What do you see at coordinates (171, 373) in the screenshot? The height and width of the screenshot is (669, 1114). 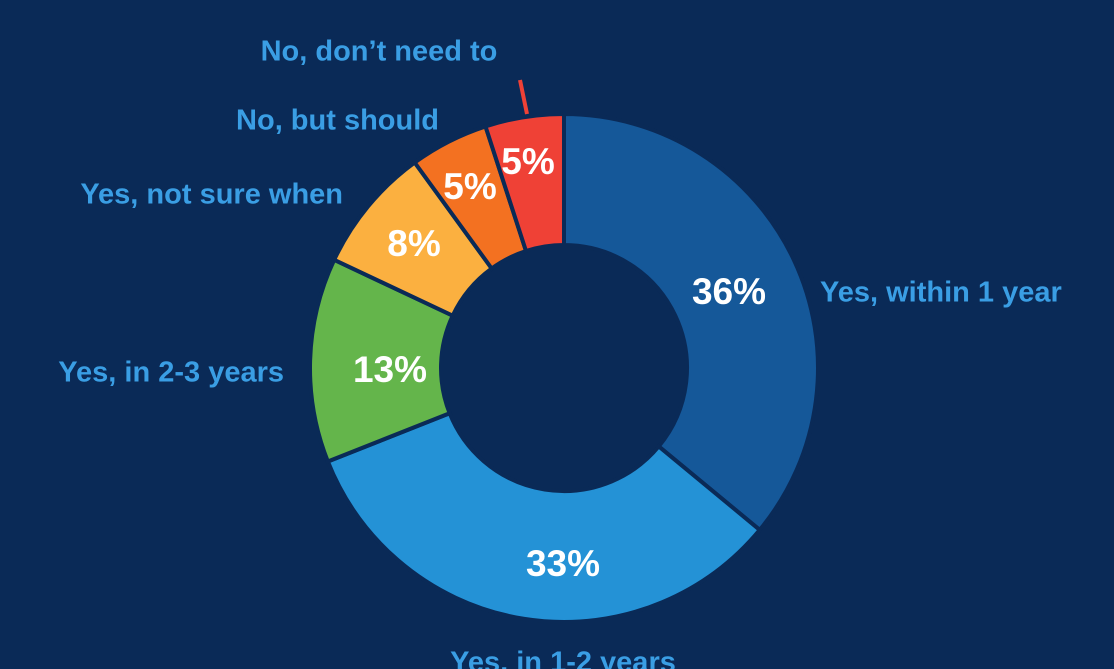 I see `slice-3-category-label: Yes, in 2-3 years` at bounding box center [171, 373].